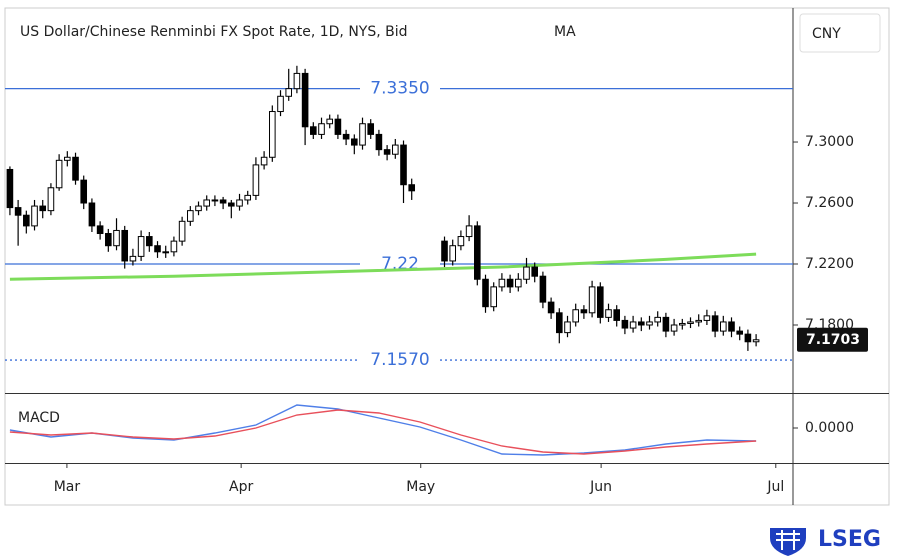 The width and height of the screenshot is (900, 560). What do you see at coordinates (829, 203) in the screenshot?
I see `y-tick-label: 7.2600` at bounding box center [829, 203].